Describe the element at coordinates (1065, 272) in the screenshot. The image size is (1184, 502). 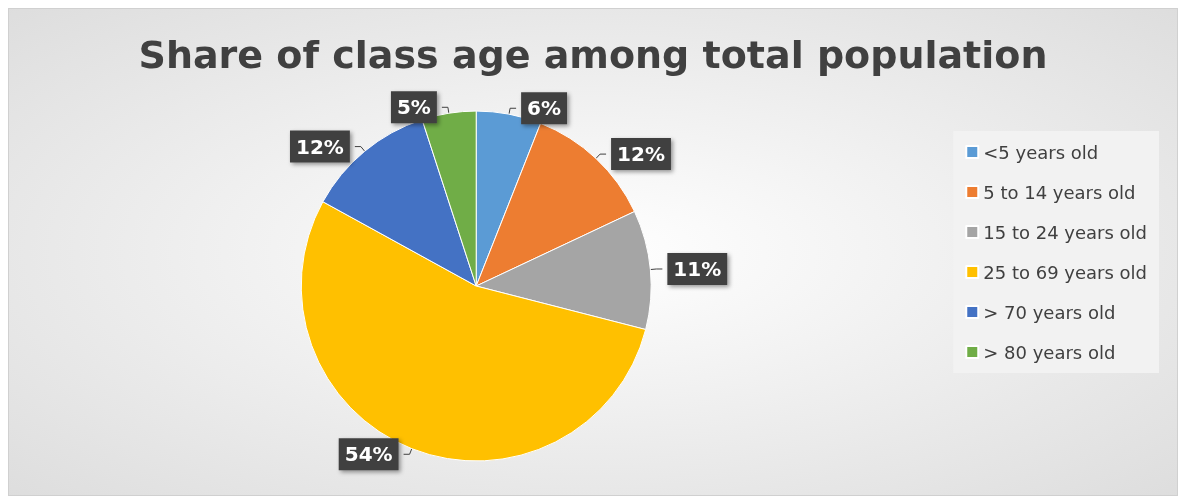
I see `legend-label: 25 to 69 years old` at that location.